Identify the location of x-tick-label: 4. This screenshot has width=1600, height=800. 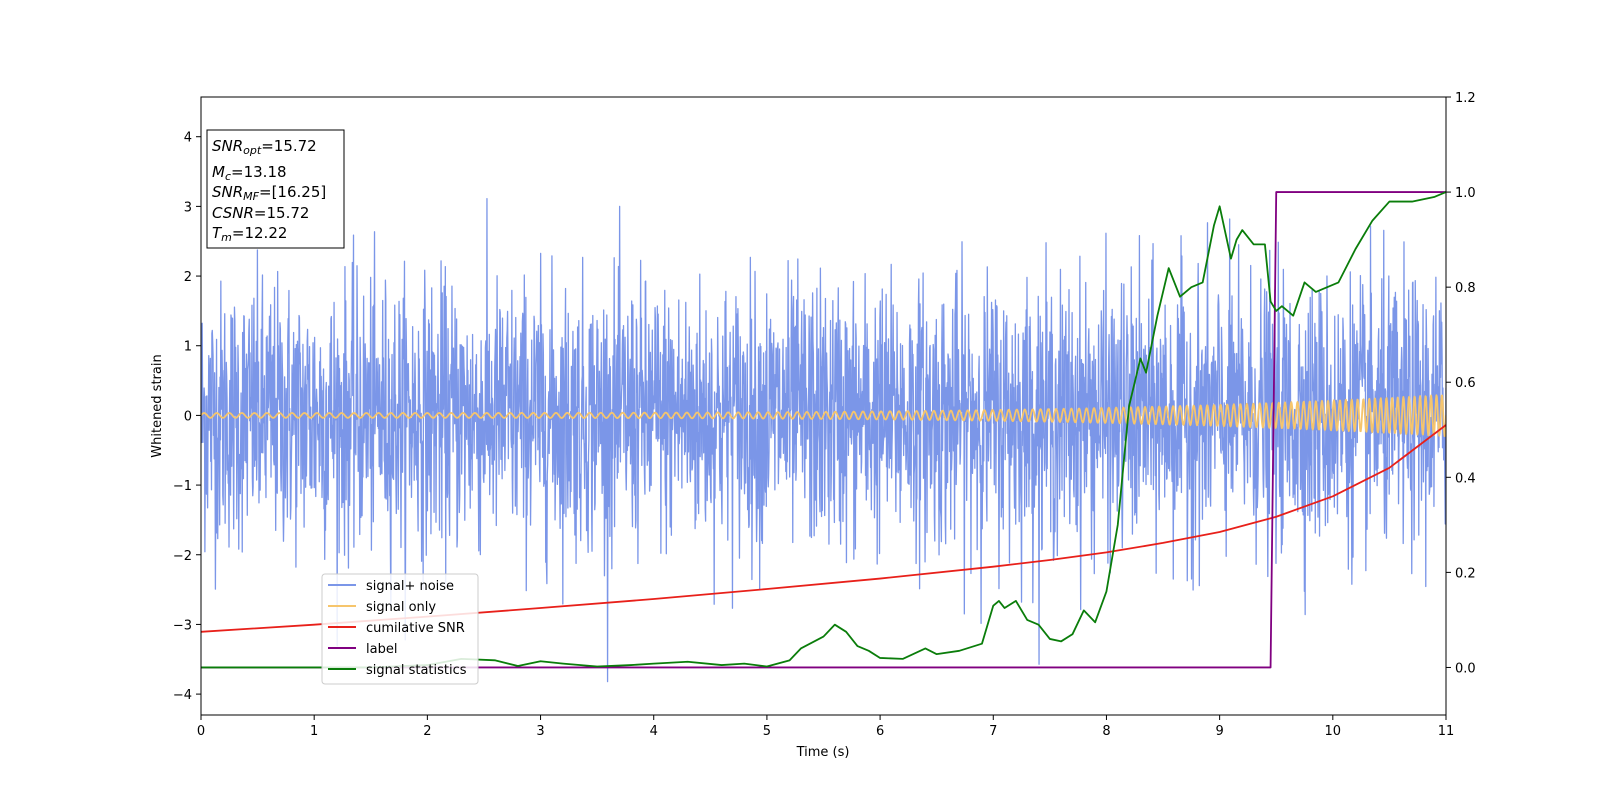
(654, 731).